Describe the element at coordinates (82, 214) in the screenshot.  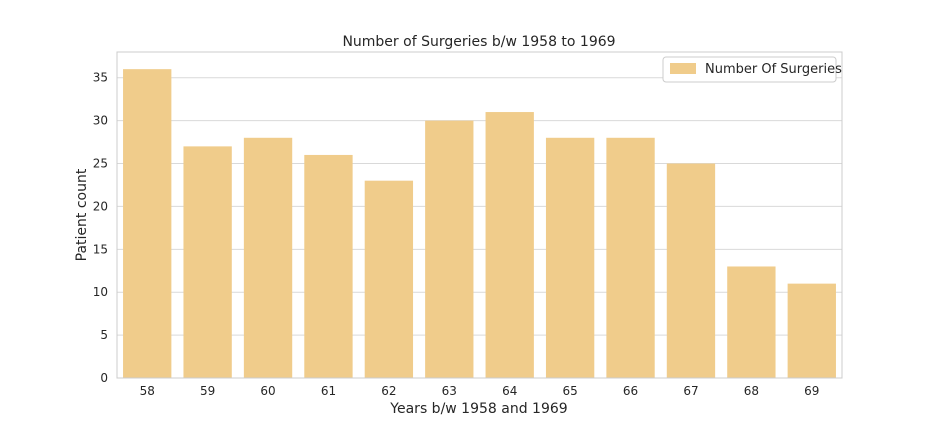
I see `y-axis-label: Patient count` at that location.